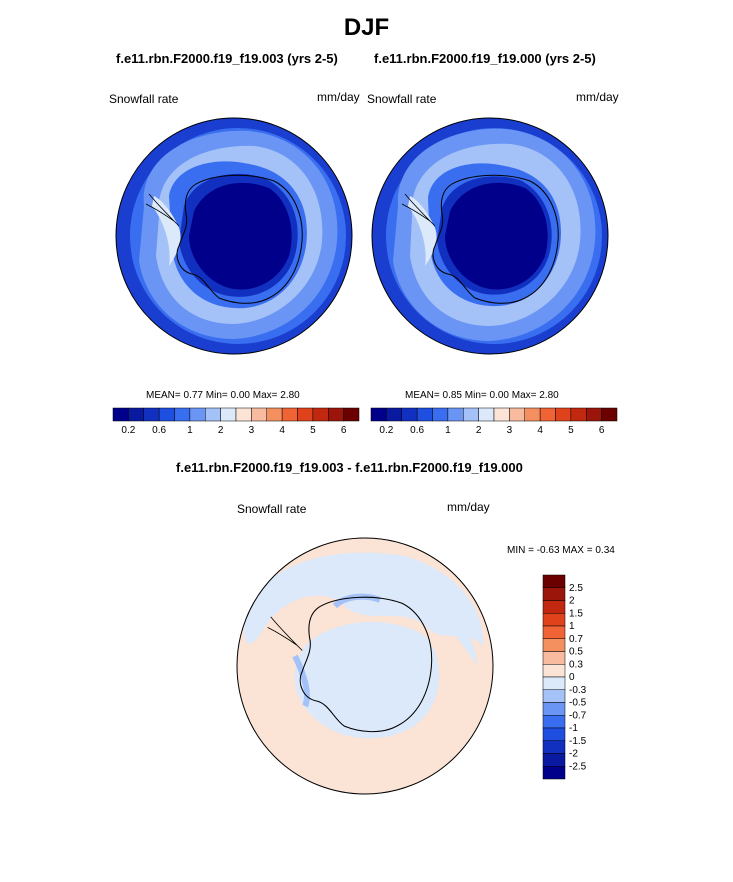  I want to click on panel-1-units-label: mm/day, so click(338, 97).